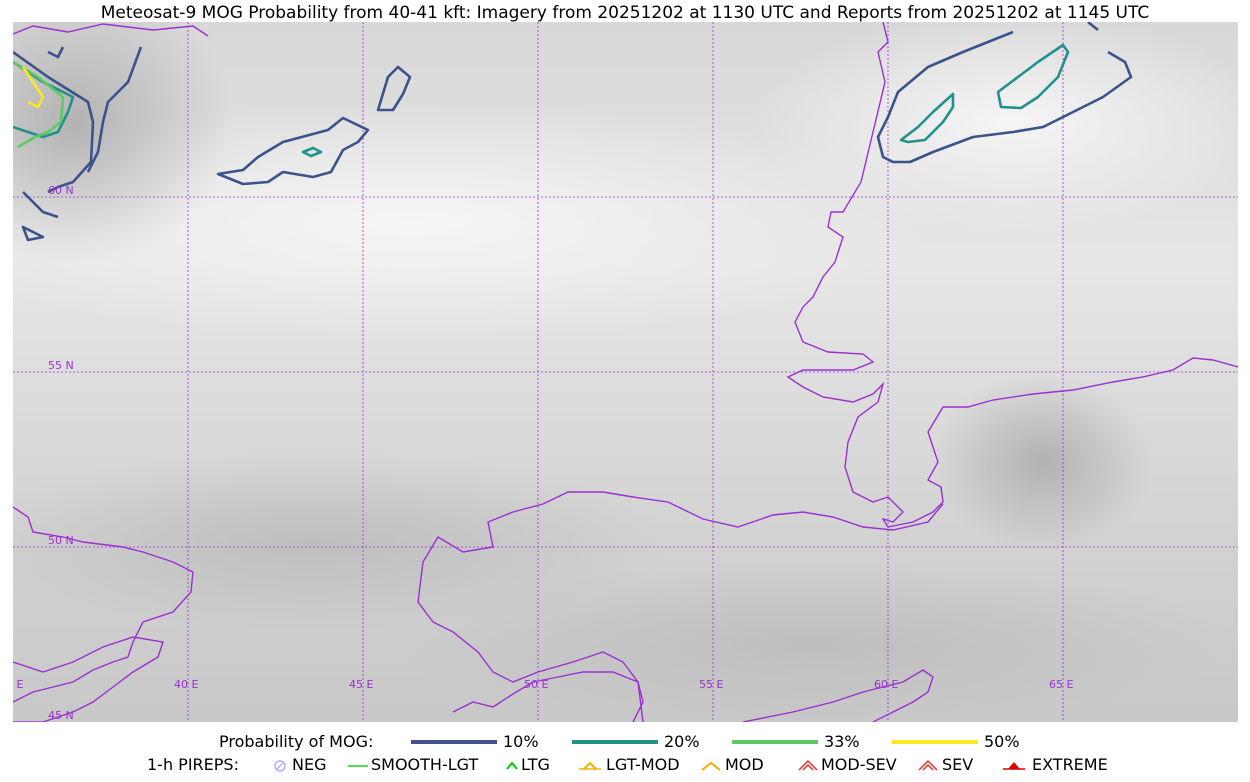 This screenshot has width=1250, height=782. What do you see at coordinates (711, 684) in the screenshot?
I see `lon-label-55: 55 E` at bounding box center [711, 684].